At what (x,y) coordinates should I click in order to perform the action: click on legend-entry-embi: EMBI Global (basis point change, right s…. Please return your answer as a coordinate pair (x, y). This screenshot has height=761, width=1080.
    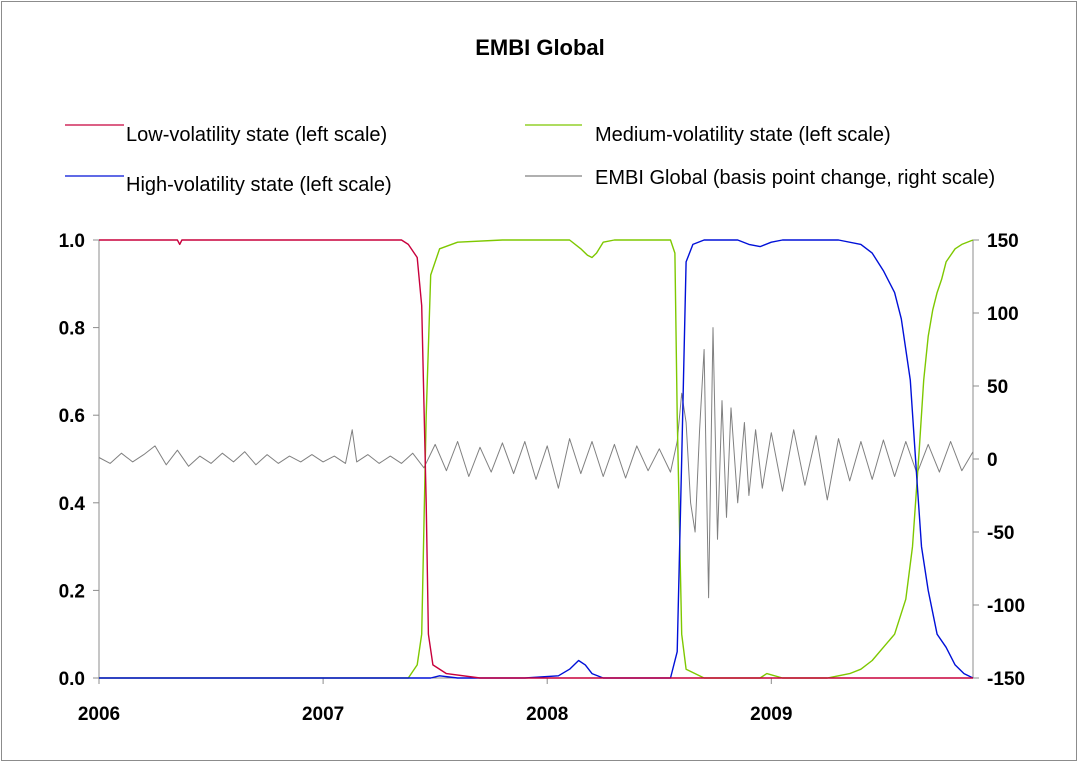
    Looking at the image, I should click on (760, 178).